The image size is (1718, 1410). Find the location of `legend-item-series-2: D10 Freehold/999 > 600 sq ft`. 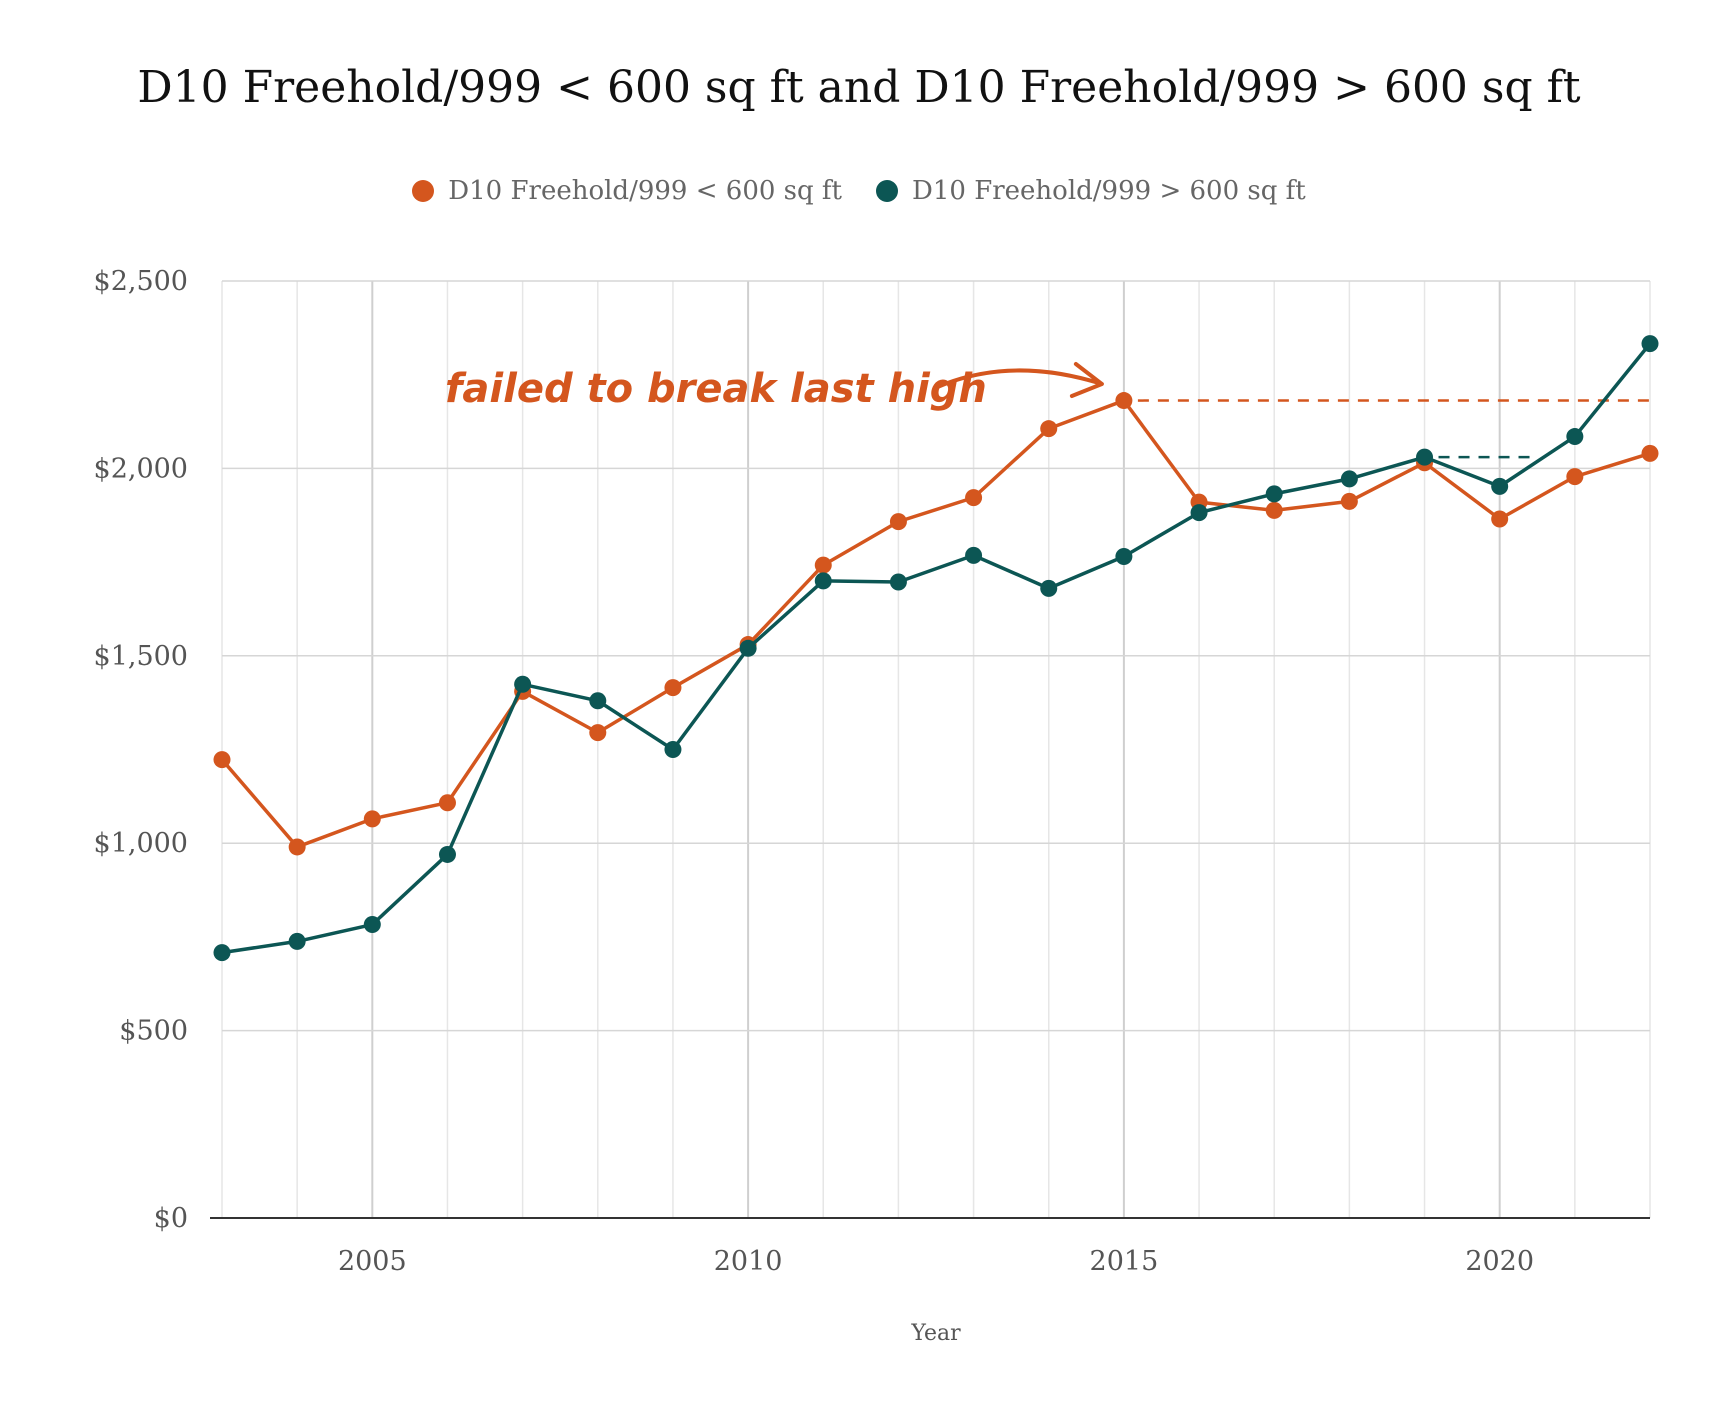

legend-item-series-2: D10 Freehold/999 > 600 sq ft is located at coordinates (1091, 191).